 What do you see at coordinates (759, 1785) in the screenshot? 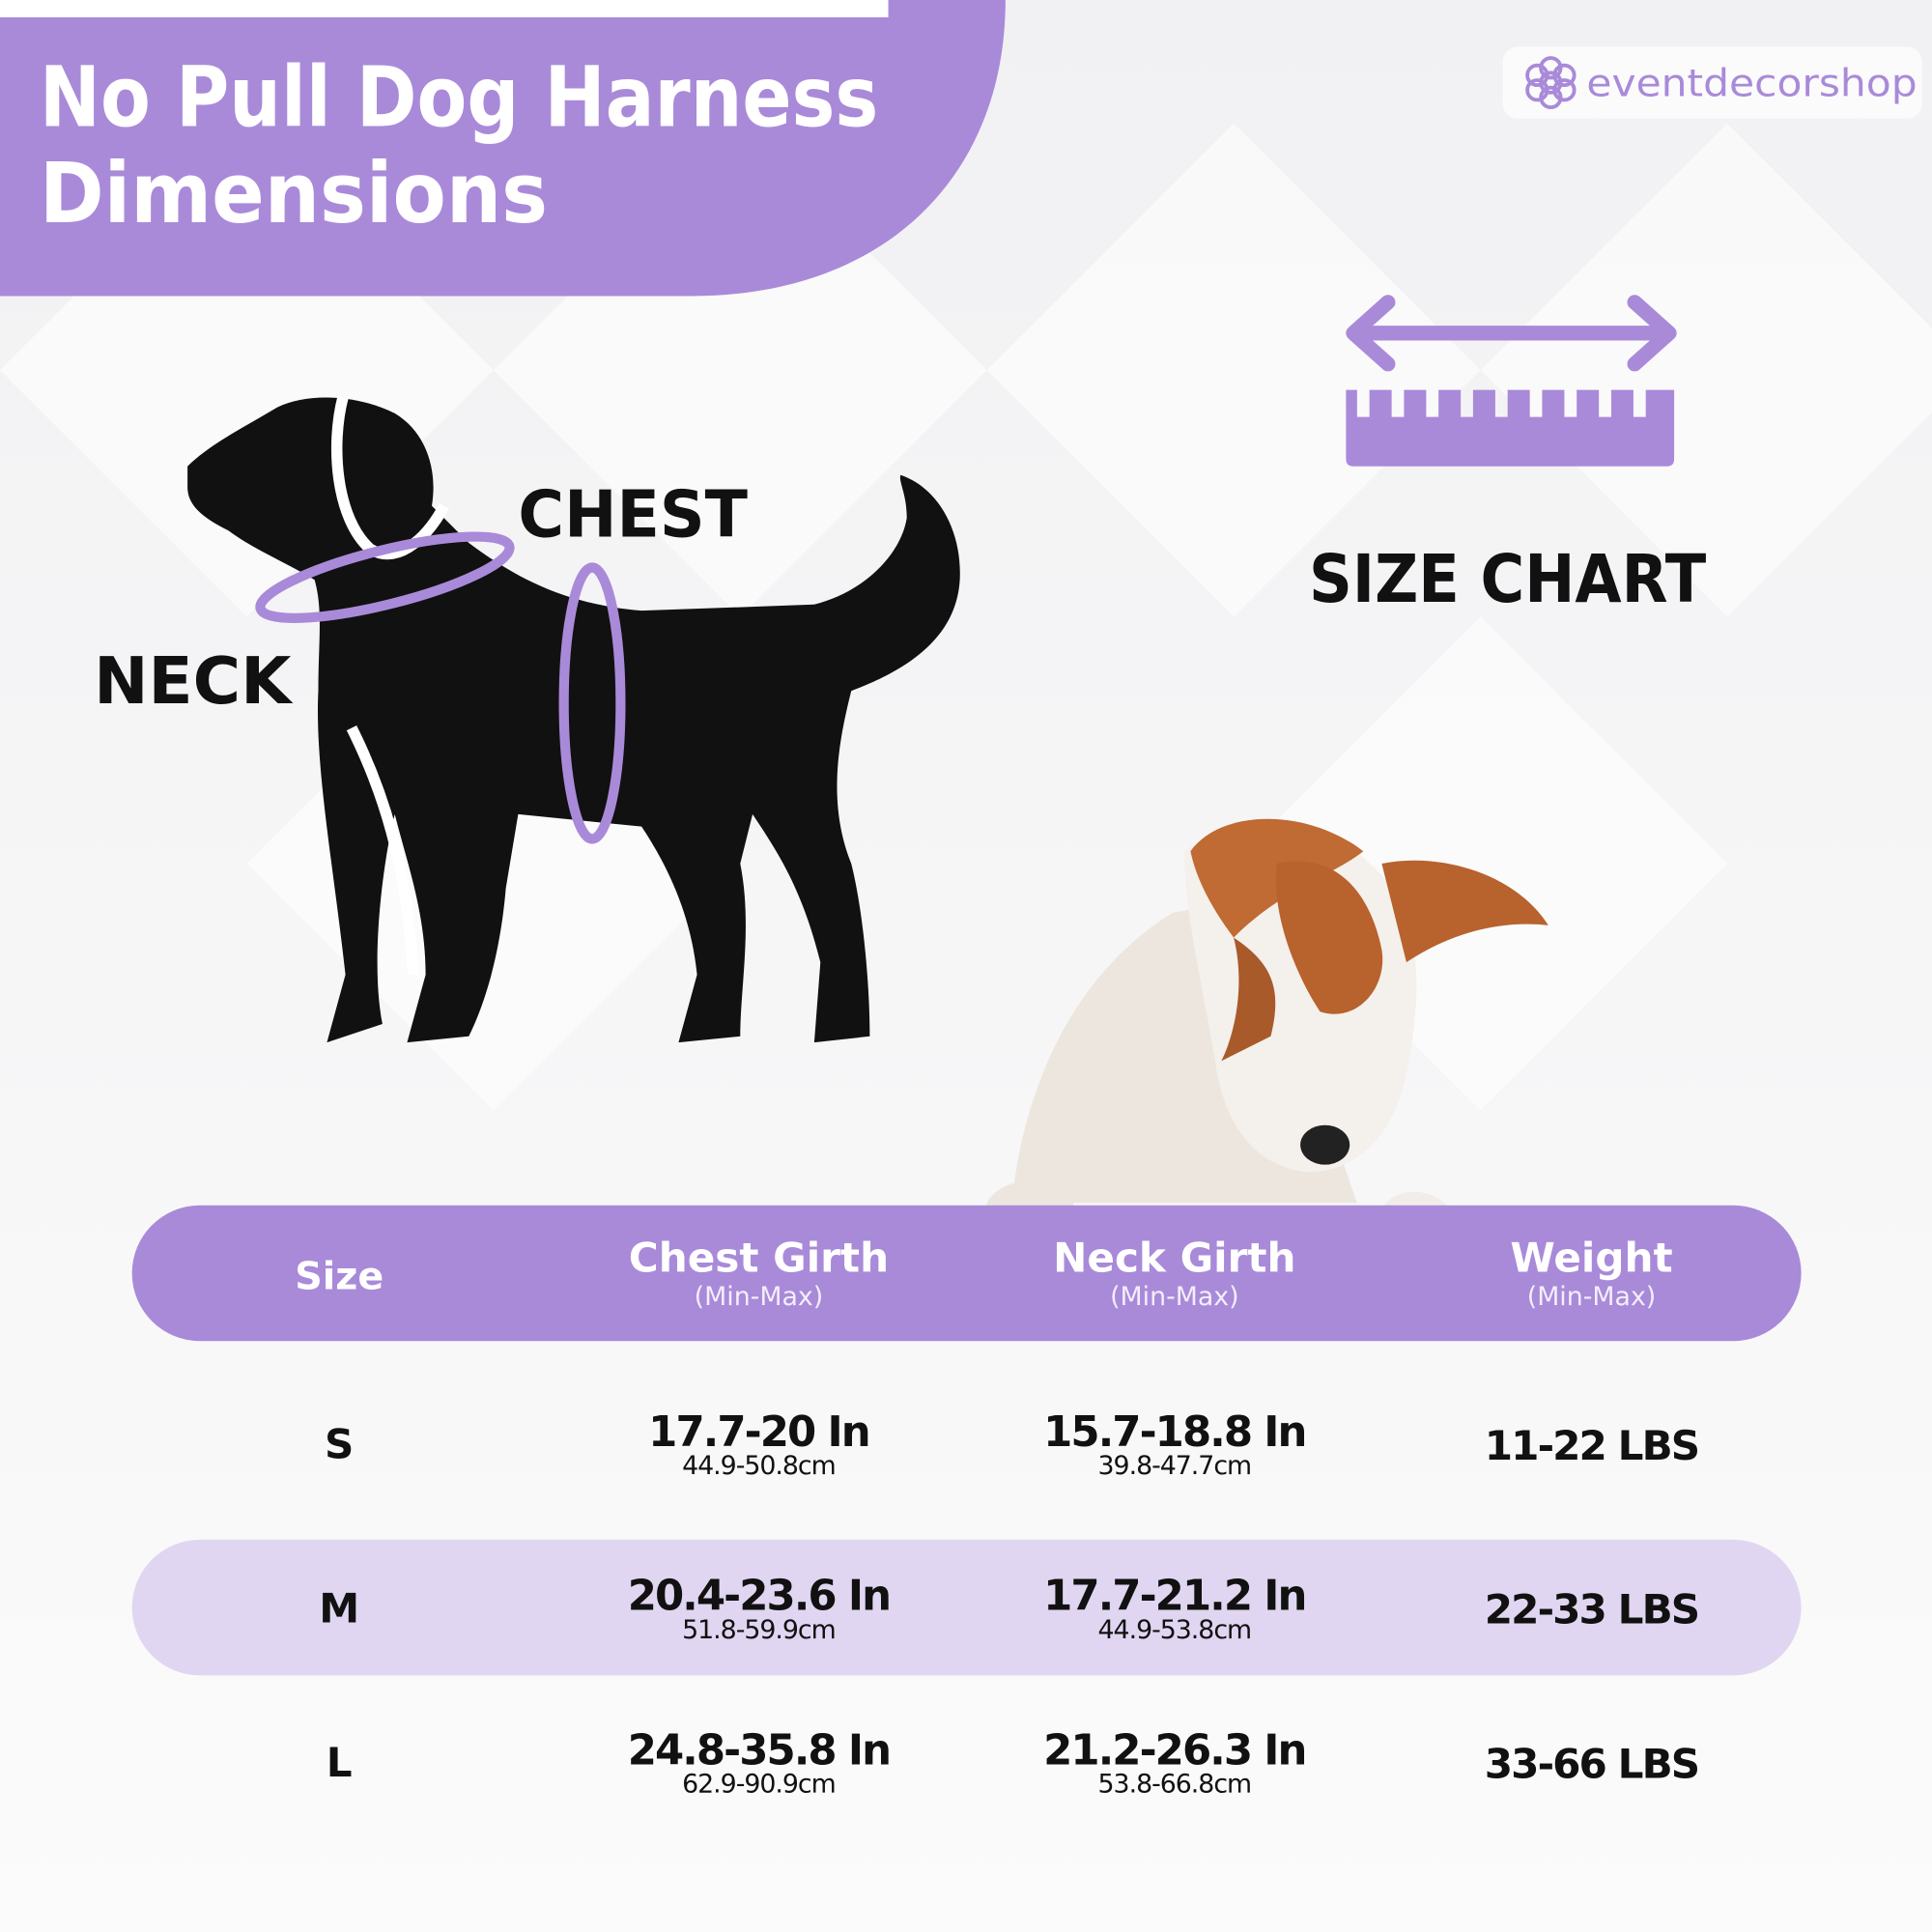
I see `chest-cm: 62.9-90.9cm` at bounding box center [759, 1785].